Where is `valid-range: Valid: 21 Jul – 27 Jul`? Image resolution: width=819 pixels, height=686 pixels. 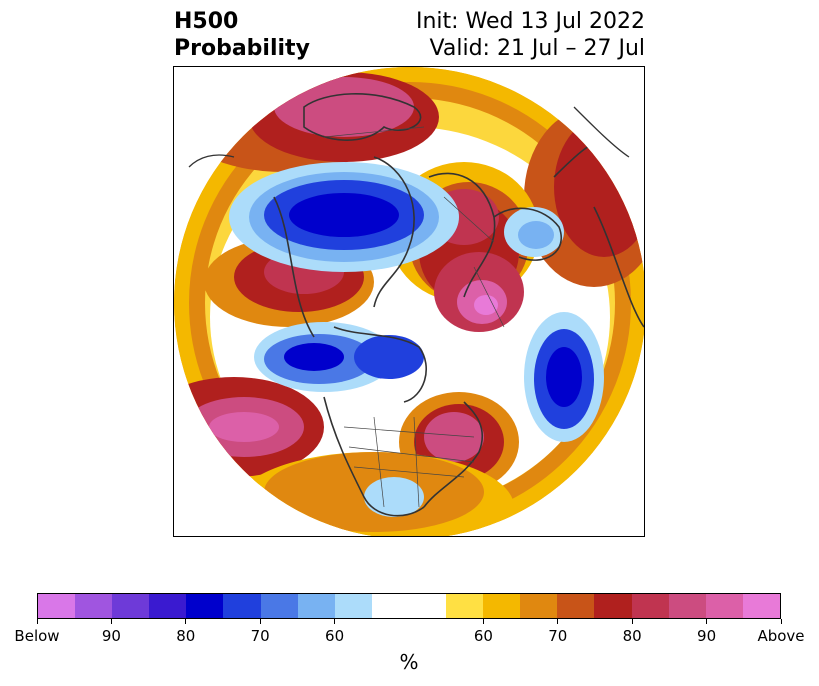
valid-range: Valid: 21 Jul – 27 Jul is located at coordinates (537, 48).